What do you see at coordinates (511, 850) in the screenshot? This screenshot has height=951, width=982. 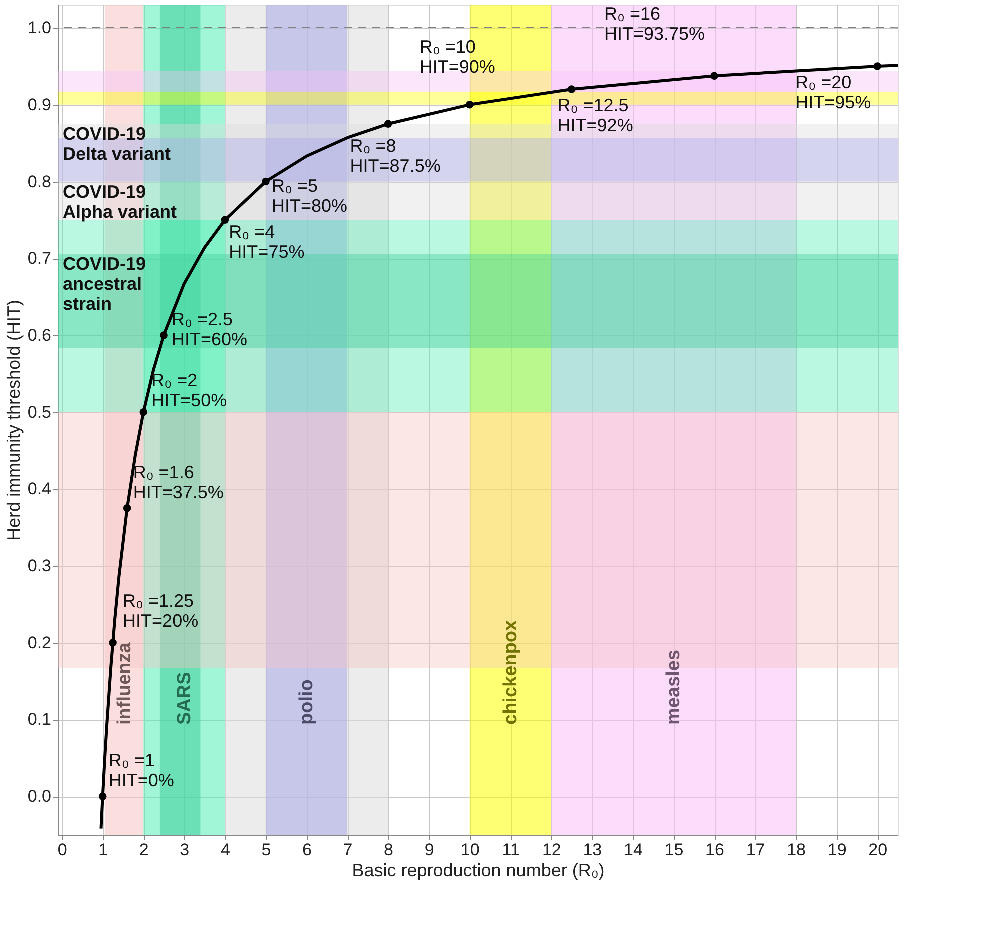 I see `x-tick-label: 11` at bounding box center [511, 850].